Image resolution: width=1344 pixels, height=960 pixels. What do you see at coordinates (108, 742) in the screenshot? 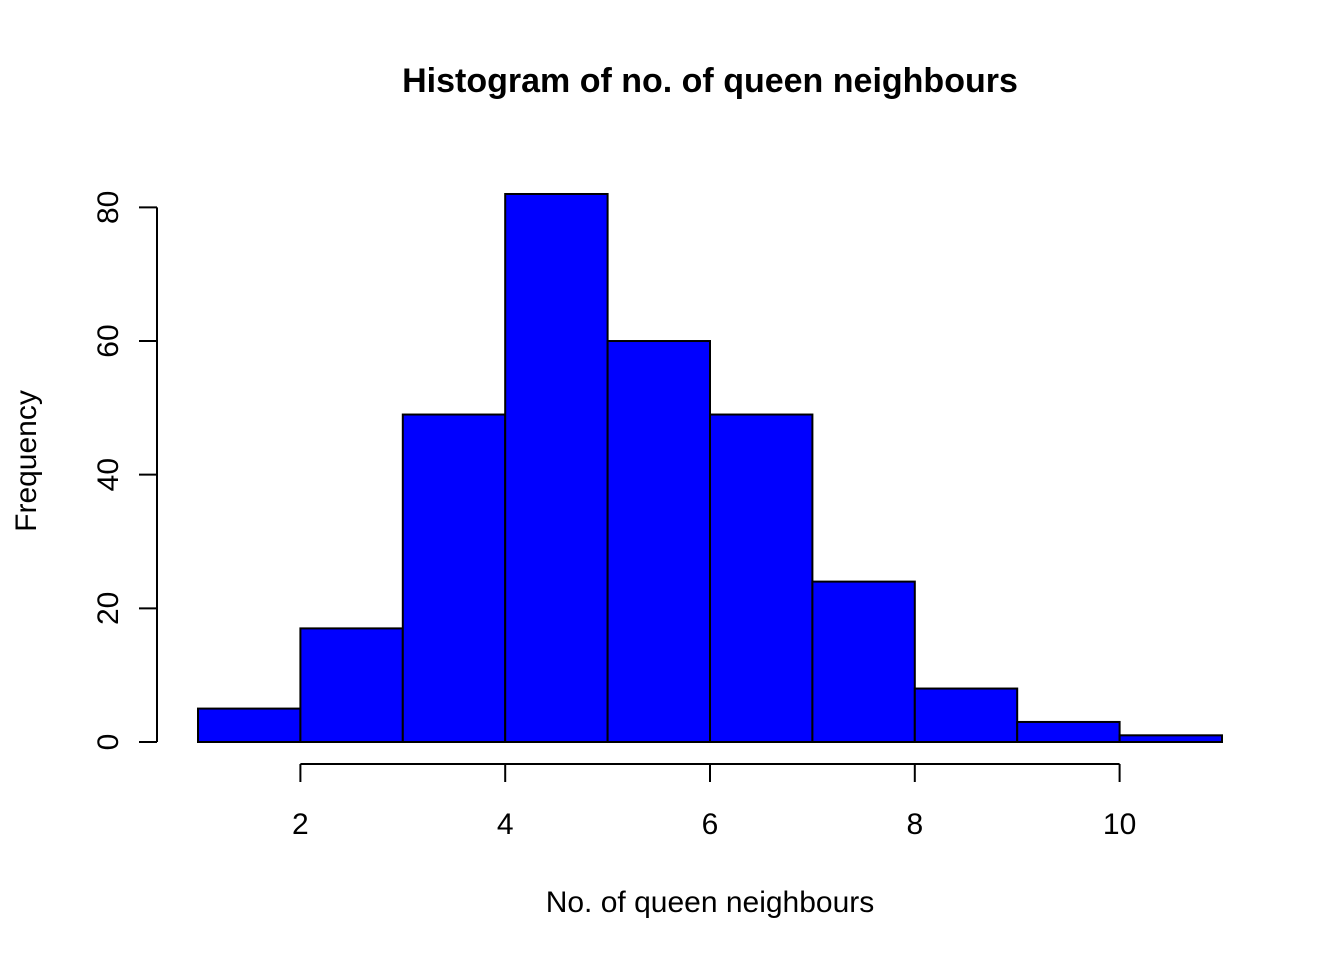
I see `y-tick-label: 0` at bounding box center [108, 742].